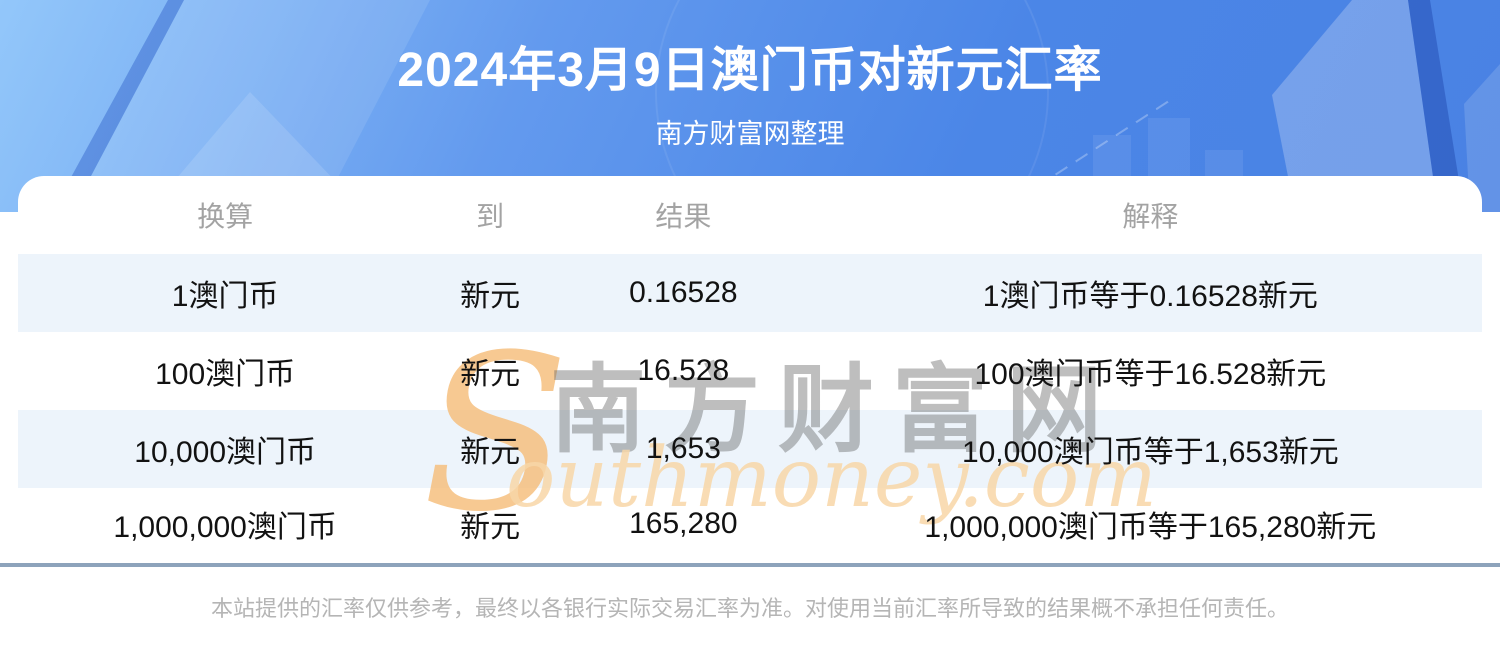 This screenshot has height=660, width=1500. What do you see at coordinates (750, 449) in the screenshot?
I see `table-row: 10,000澳门币 新元 1,653 10,000澳门币等于1,653新元` at bounding box center [750, 449].